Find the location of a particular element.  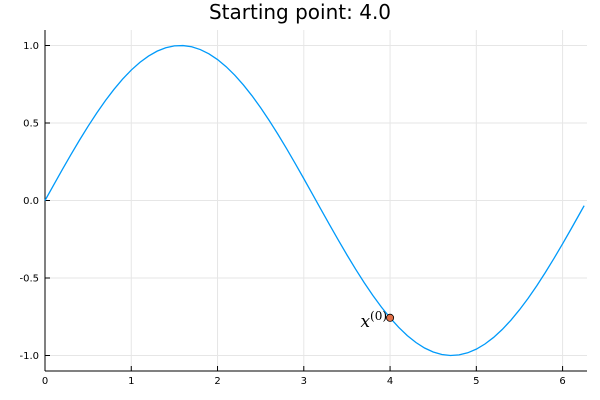

starting-point-label: x(0) is located at coordinates (373, 320).